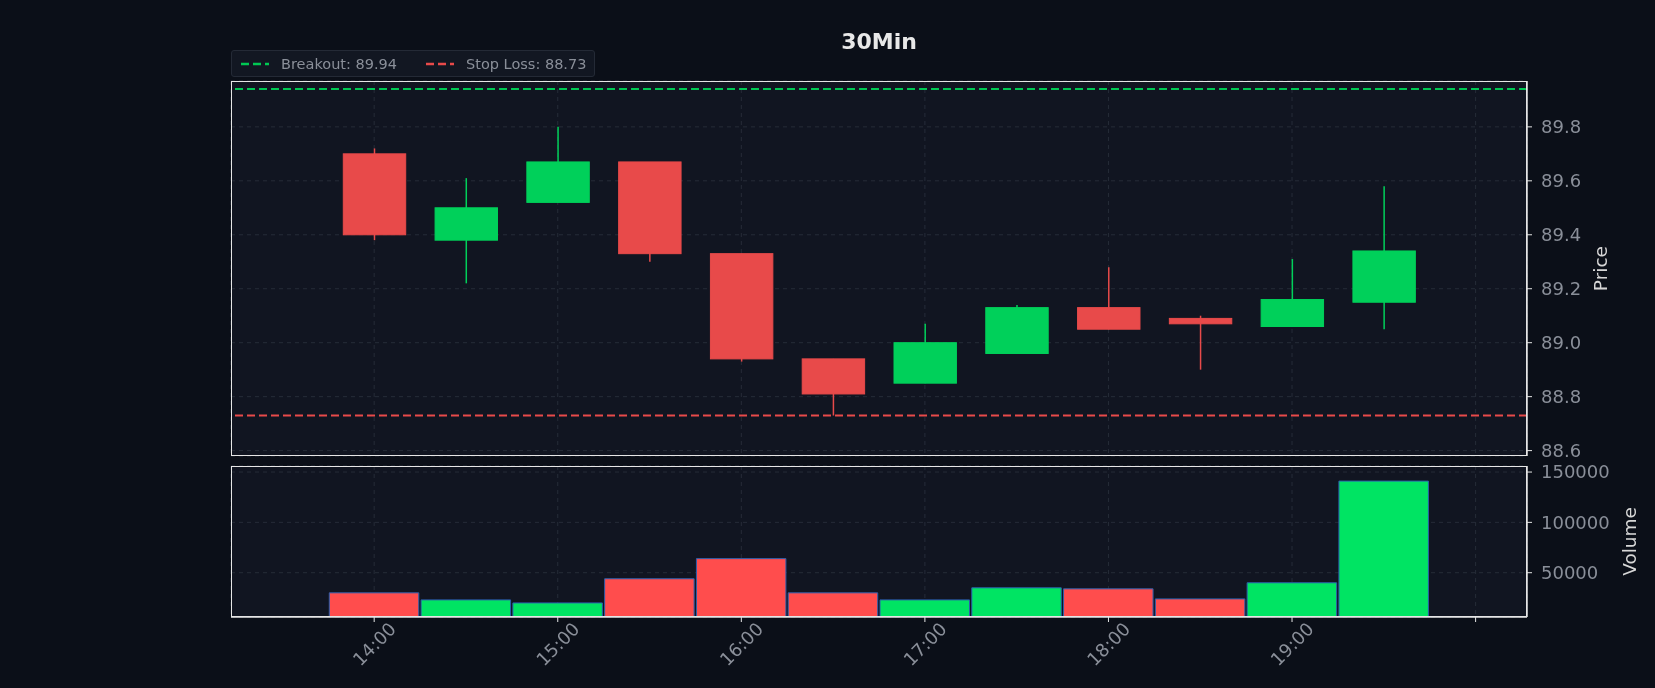 This screenshot has height=688, width=1655. Describe the element at coordinates (1200, 342) in the screenshot. I see `candlestick` at that location.